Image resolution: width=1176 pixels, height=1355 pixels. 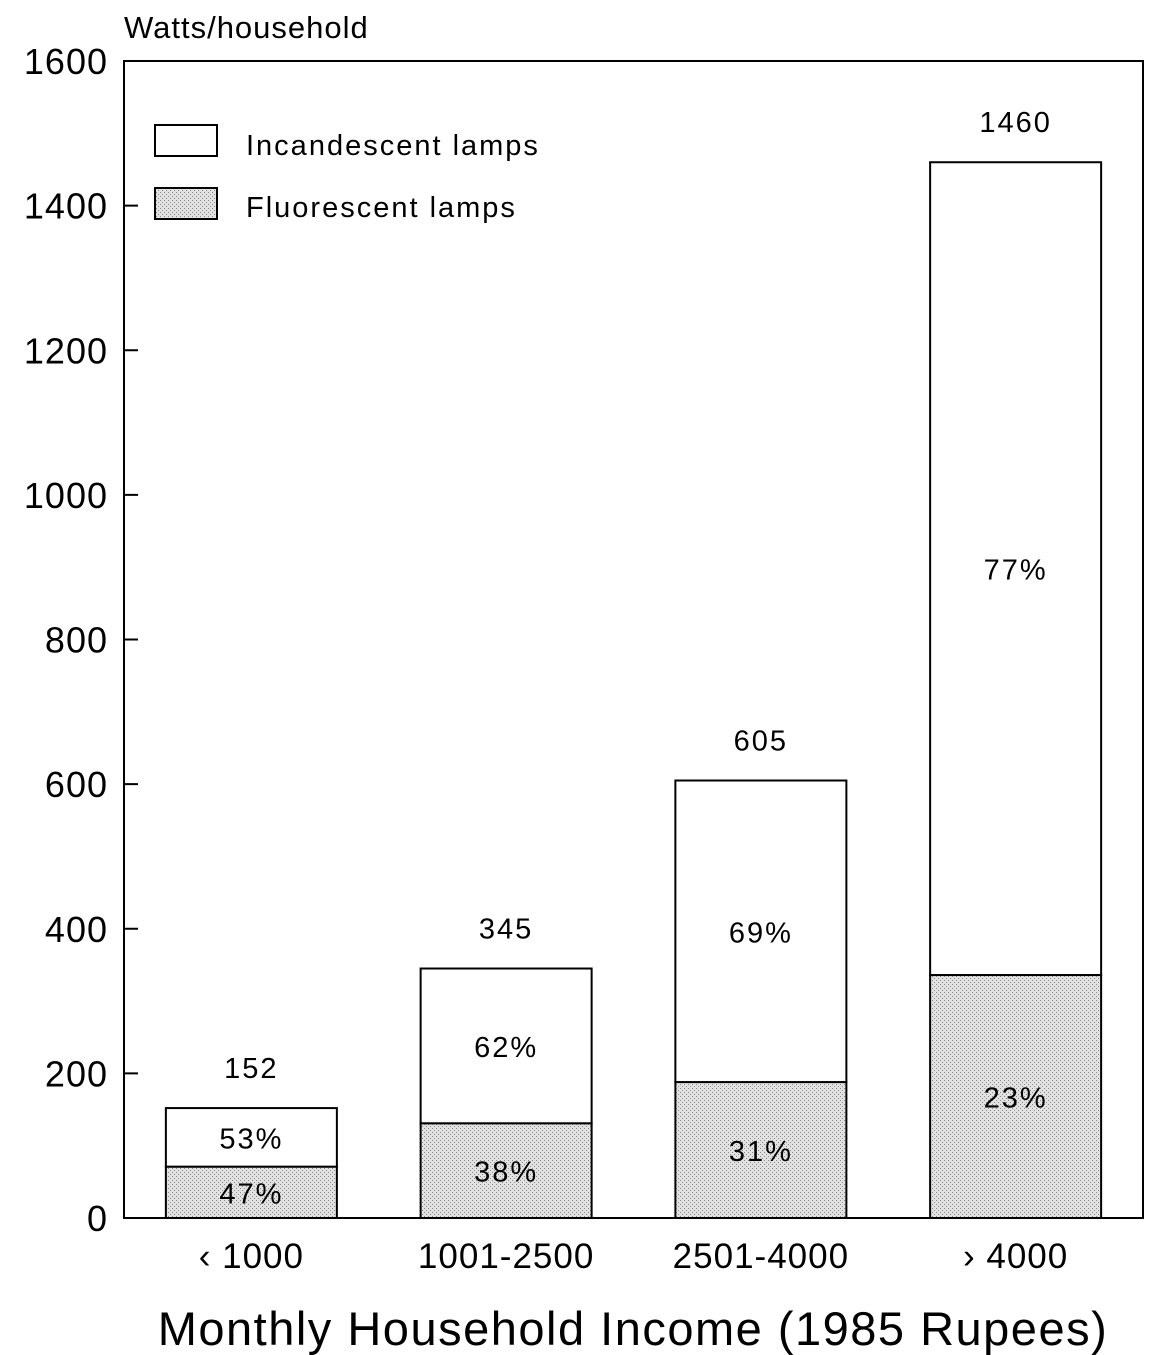 I want to click on y-axis-title: Watts/household, so click(x=246, y=27).